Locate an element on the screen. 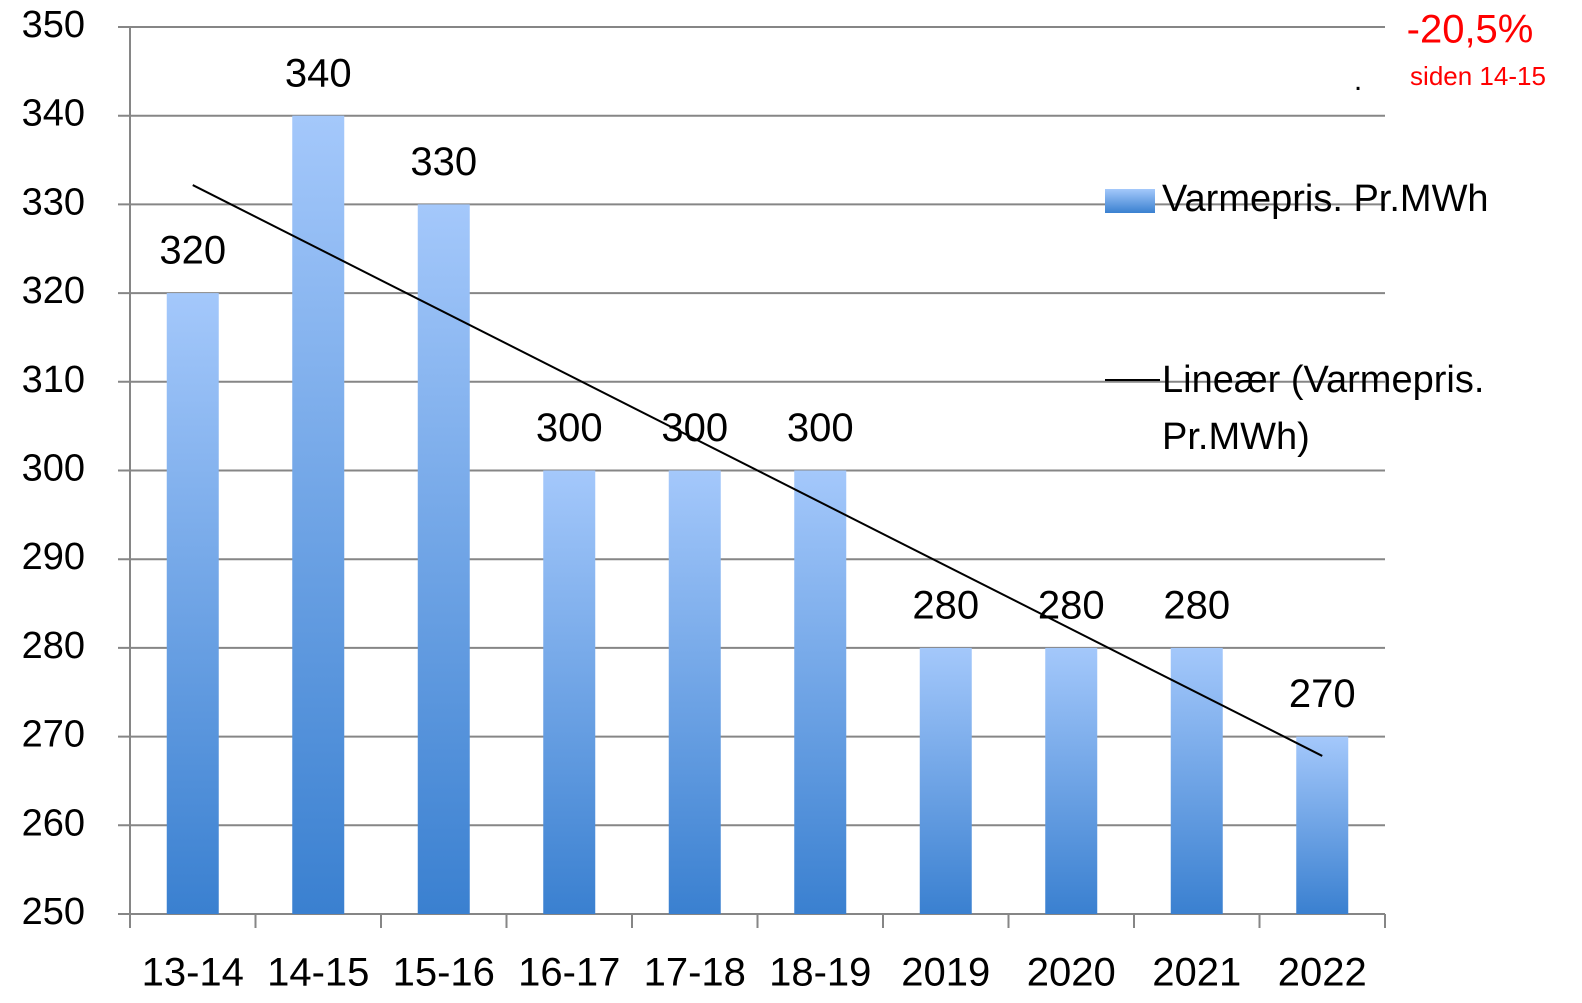 The height and width of the screenshot is (1003, 1582). annotation: -20,5% is located at coordinates (1470, 30).